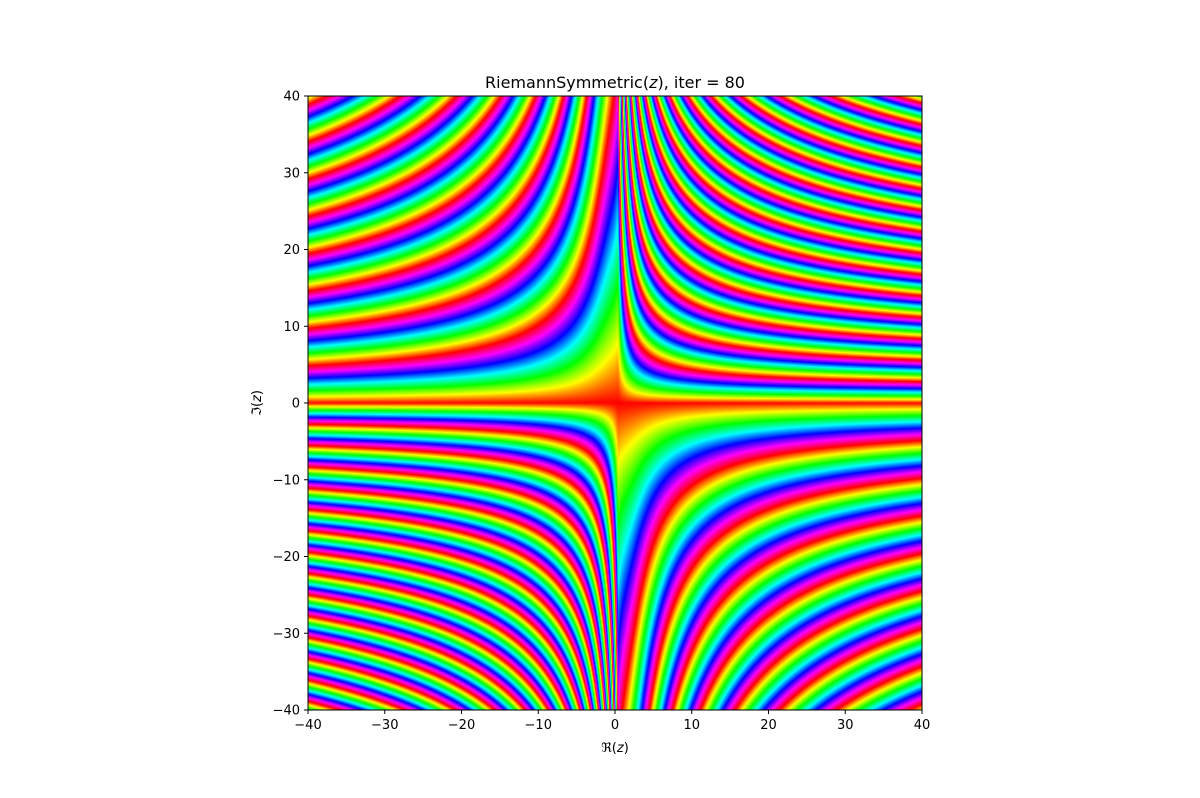 Image resolution: width=1200 pixels, height=798 pixels. I want to click on y-tick-label: −20, so click(286, 557).